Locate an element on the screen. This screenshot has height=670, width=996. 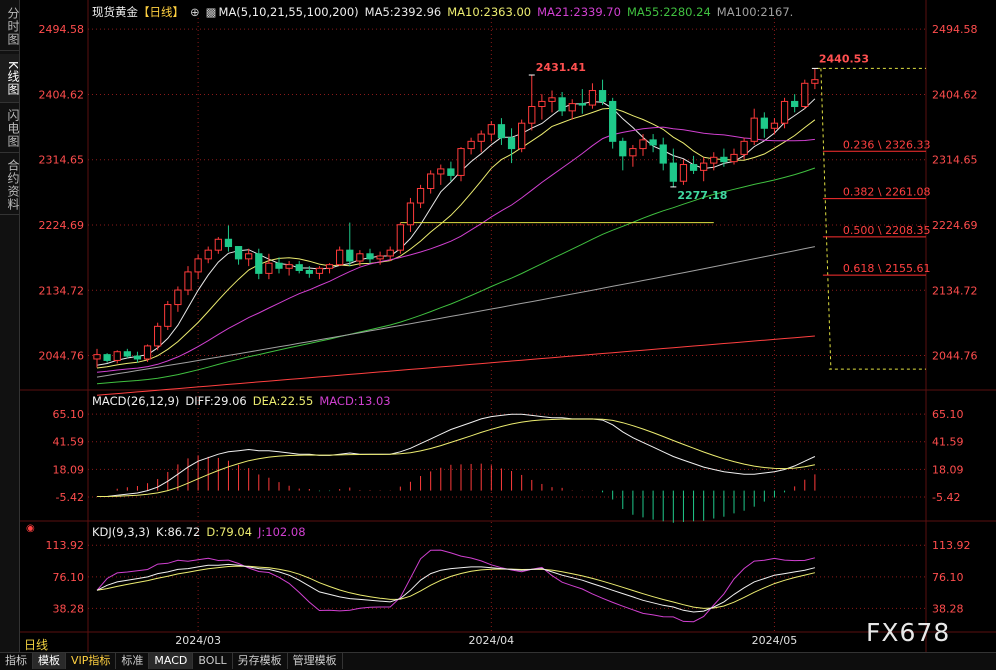
period-label: 日线 is located at coordinates (36, 645).